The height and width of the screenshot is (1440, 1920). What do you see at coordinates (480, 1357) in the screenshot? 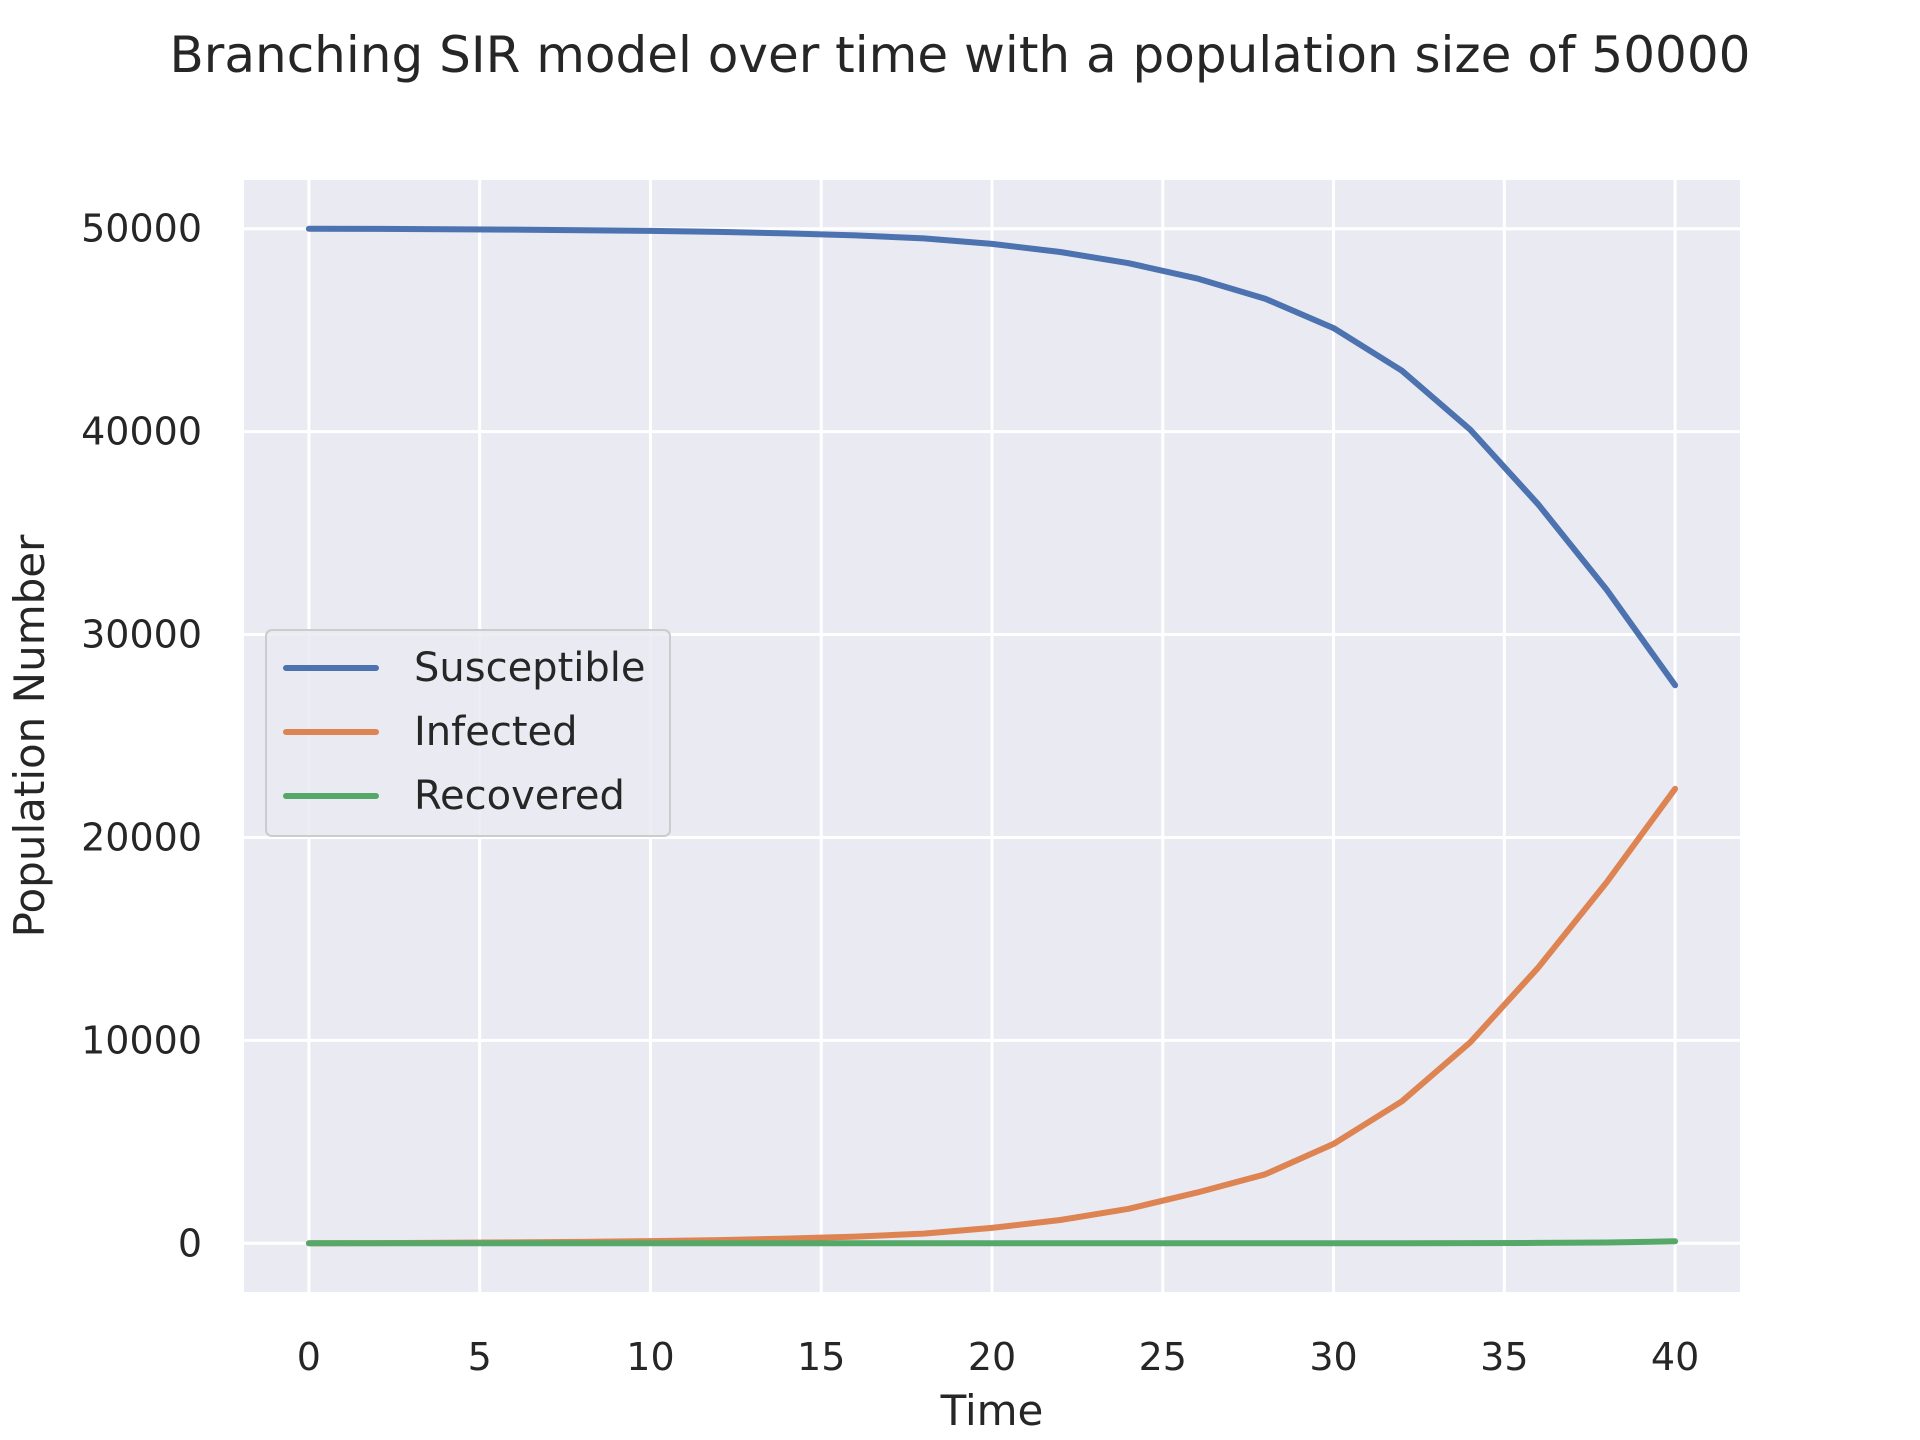
I see `x-tick-label: 5` at bounding box center [480, 1357].